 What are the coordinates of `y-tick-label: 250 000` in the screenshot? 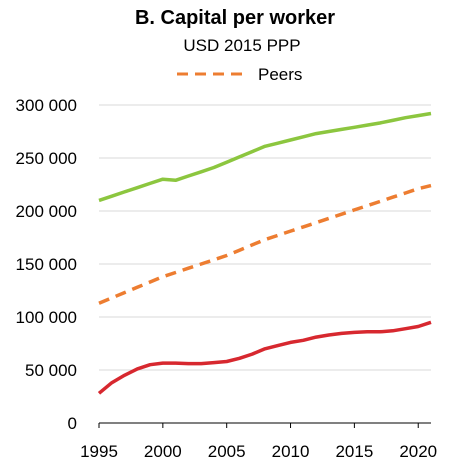 It's located at (46, 158).